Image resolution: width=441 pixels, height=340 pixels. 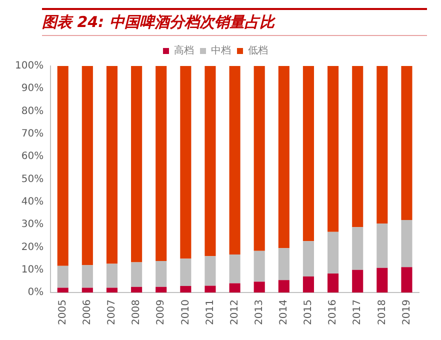 What do you see at coordinates (32, 224) in the screenshot?
I see `y-tick-label: 30%` at bounding box center [32, 224].